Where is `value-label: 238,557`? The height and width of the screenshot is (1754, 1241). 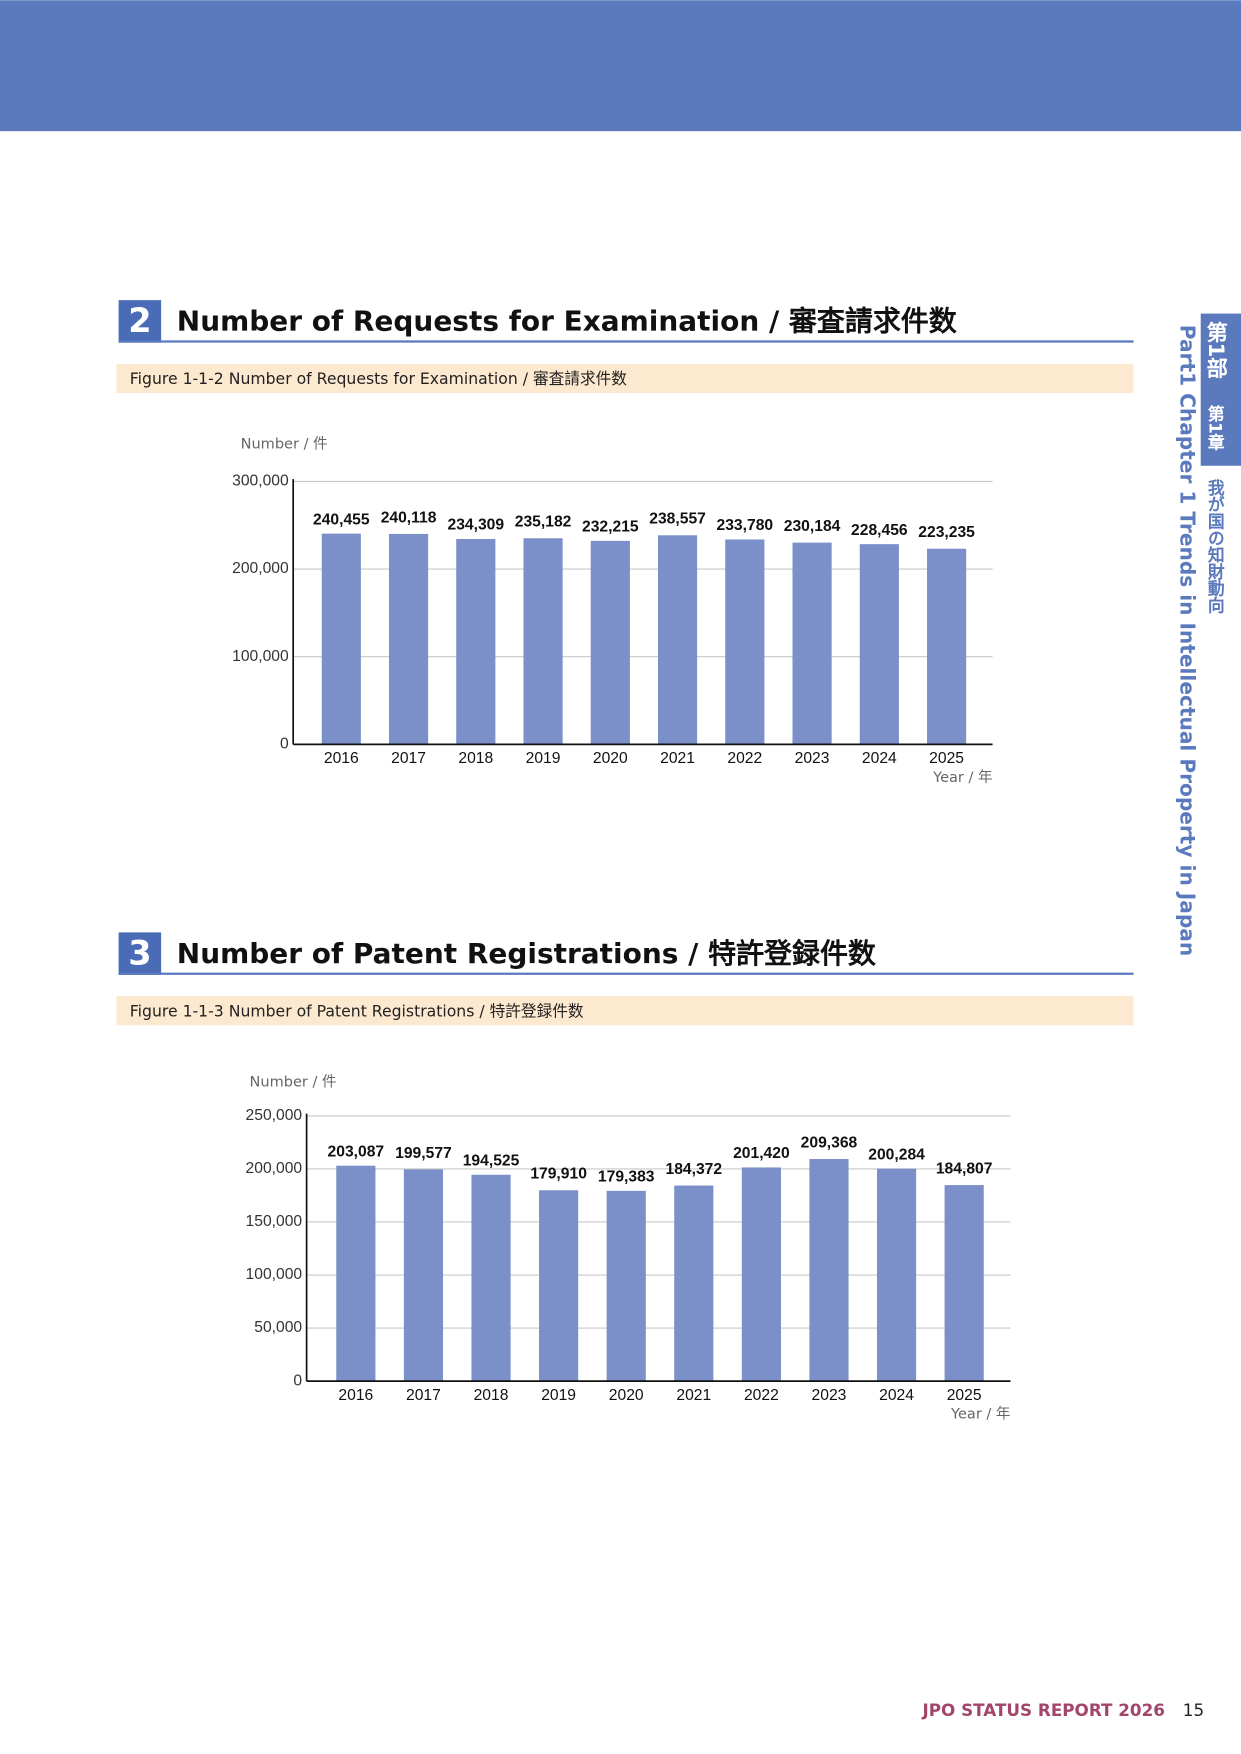 value-label: 238,557 is located at coordinates (677, 519).